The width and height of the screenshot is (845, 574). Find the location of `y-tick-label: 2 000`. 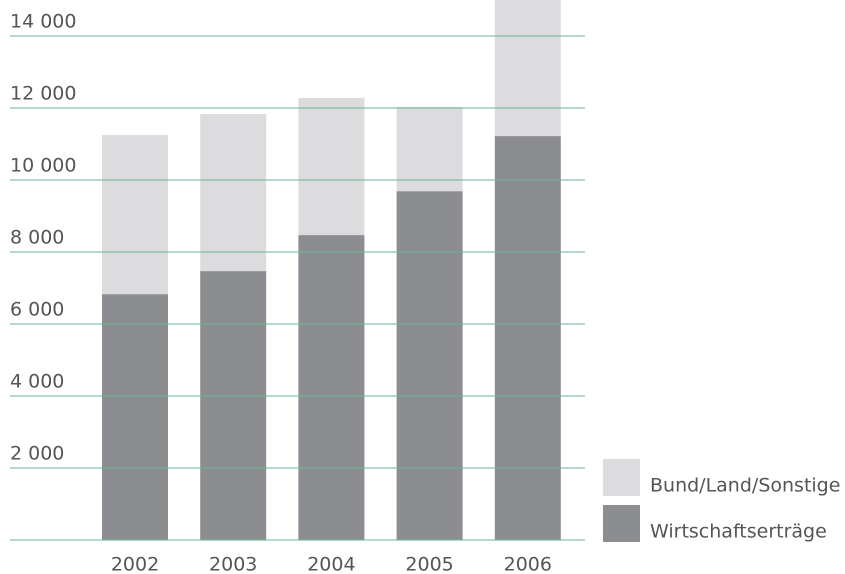

y-tick-label: 2 000 is located at coordinates (37, 454).